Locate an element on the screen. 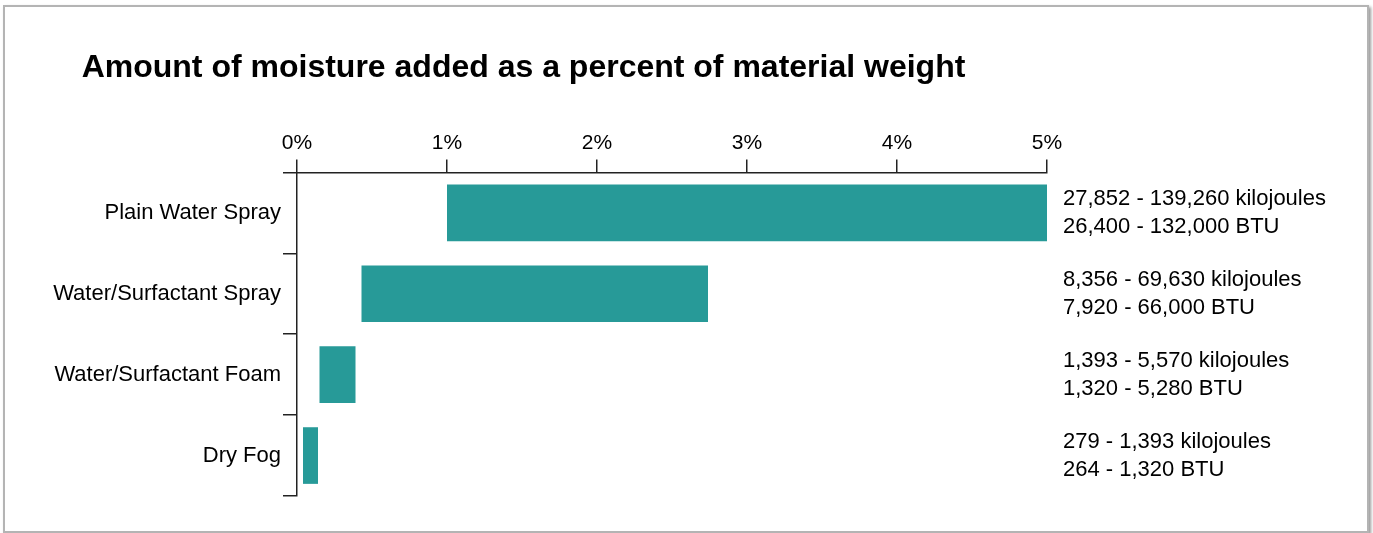  text: 1,320 - 5,280 BTU is located at coordinates (1153, 387).